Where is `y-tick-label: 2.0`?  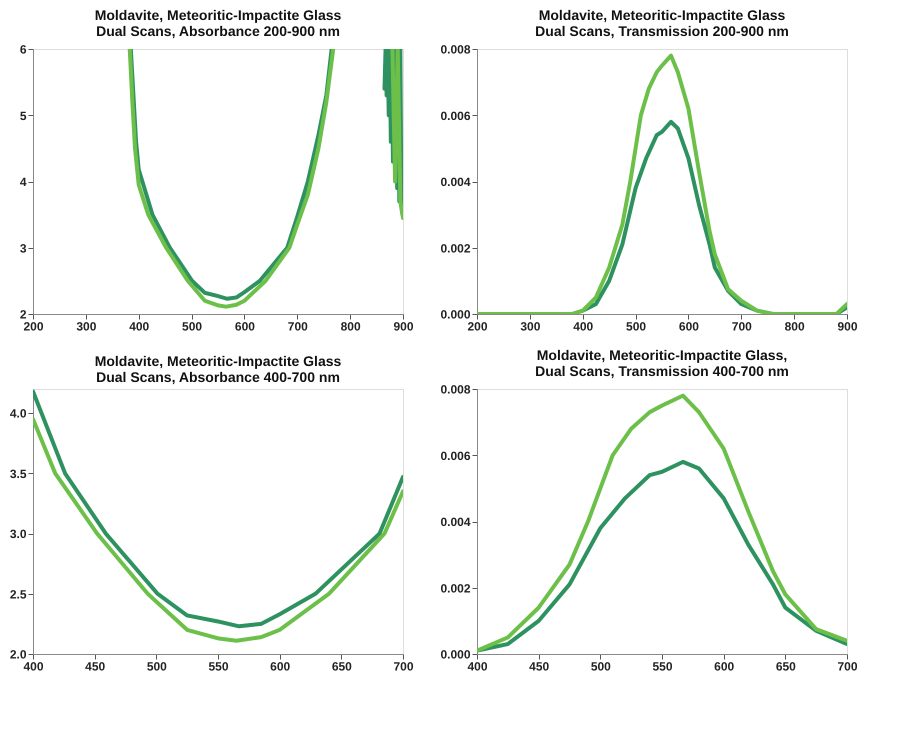 y-tick-label: 2.0 is located at coordinates (18, 655).